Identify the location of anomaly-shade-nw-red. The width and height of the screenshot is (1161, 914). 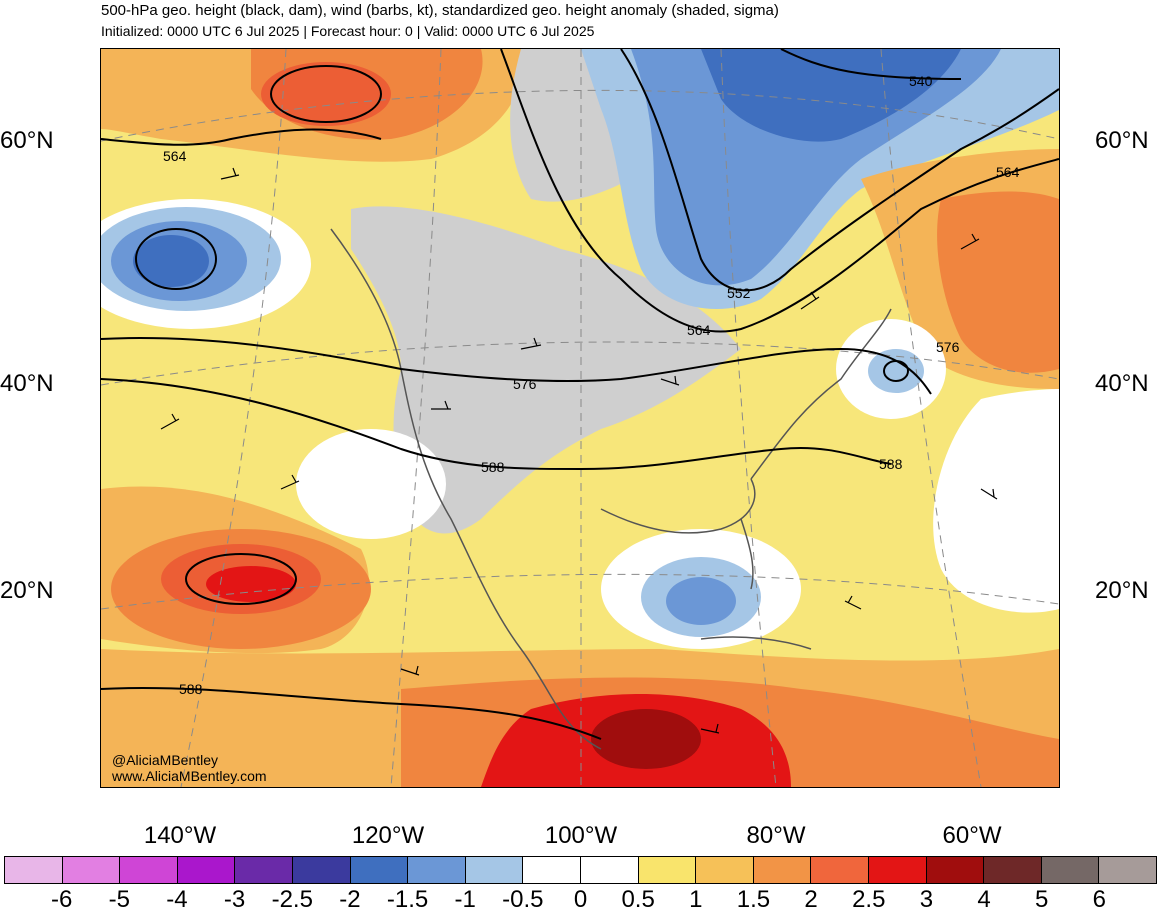
(326, 94).